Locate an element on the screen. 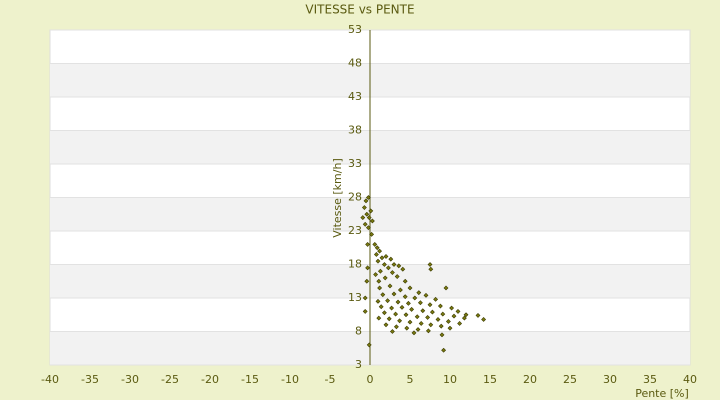  y-axis-label: Vitesse [km/h] is located at coordinates (337, 198).